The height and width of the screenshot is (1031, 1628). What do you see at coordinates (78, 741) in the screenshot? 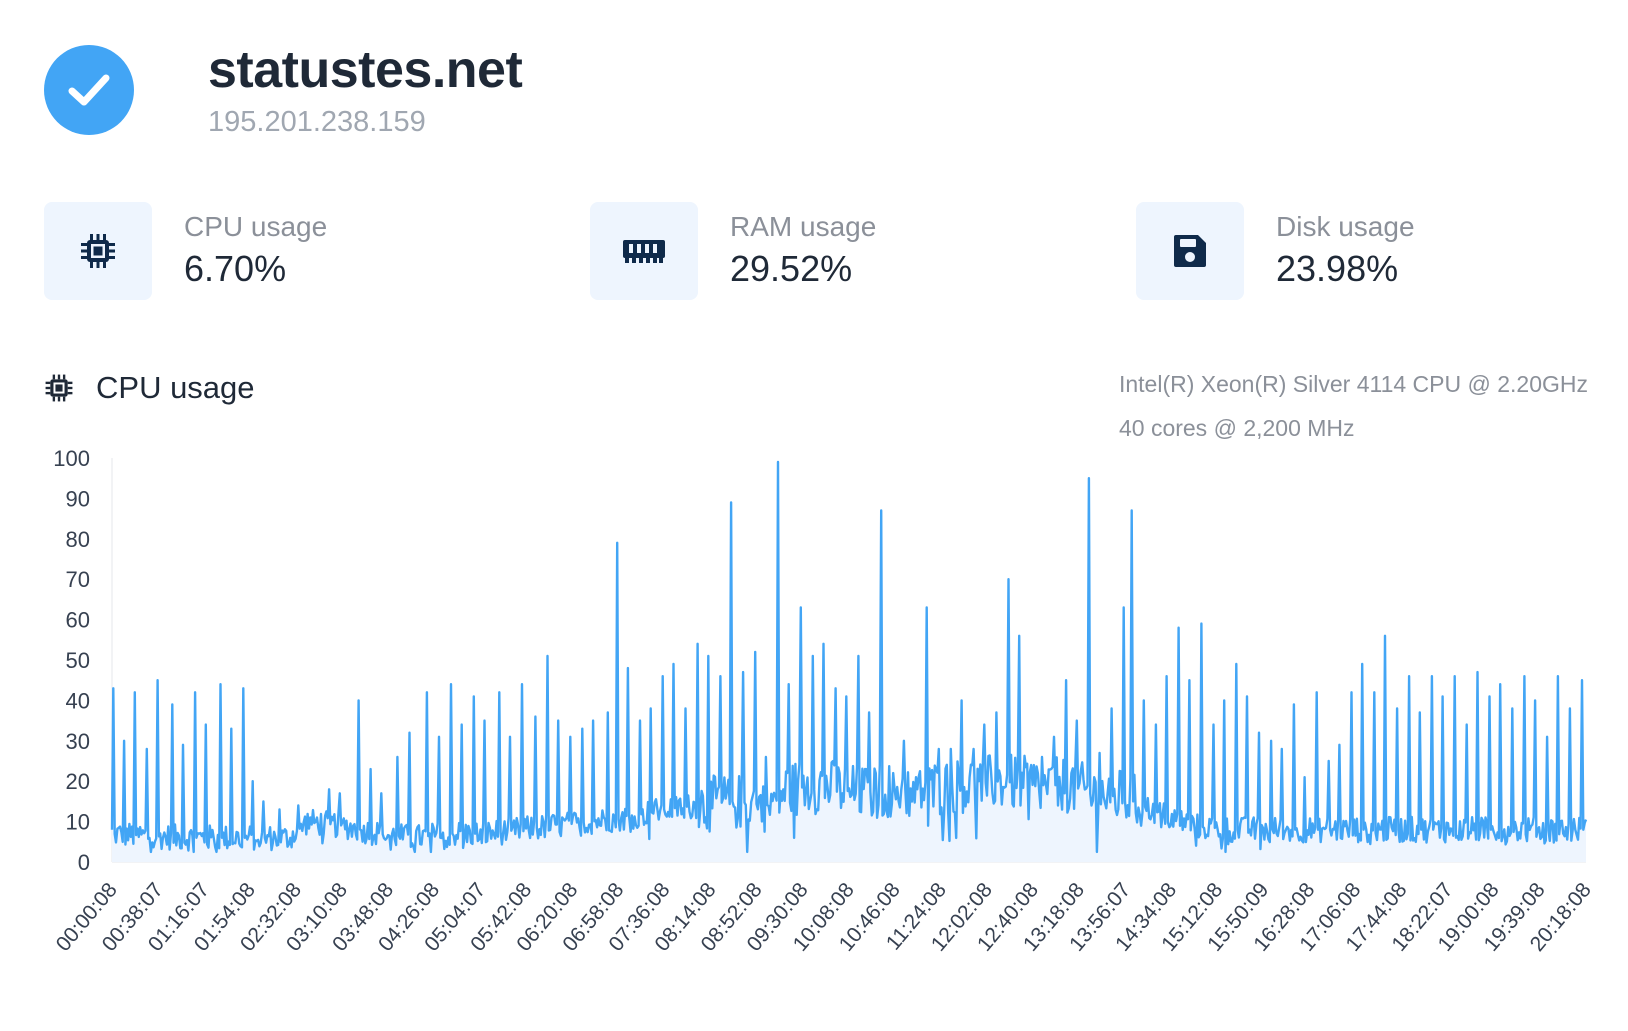
I see `y-tick-label: 30` at bounding box center [78, 741].